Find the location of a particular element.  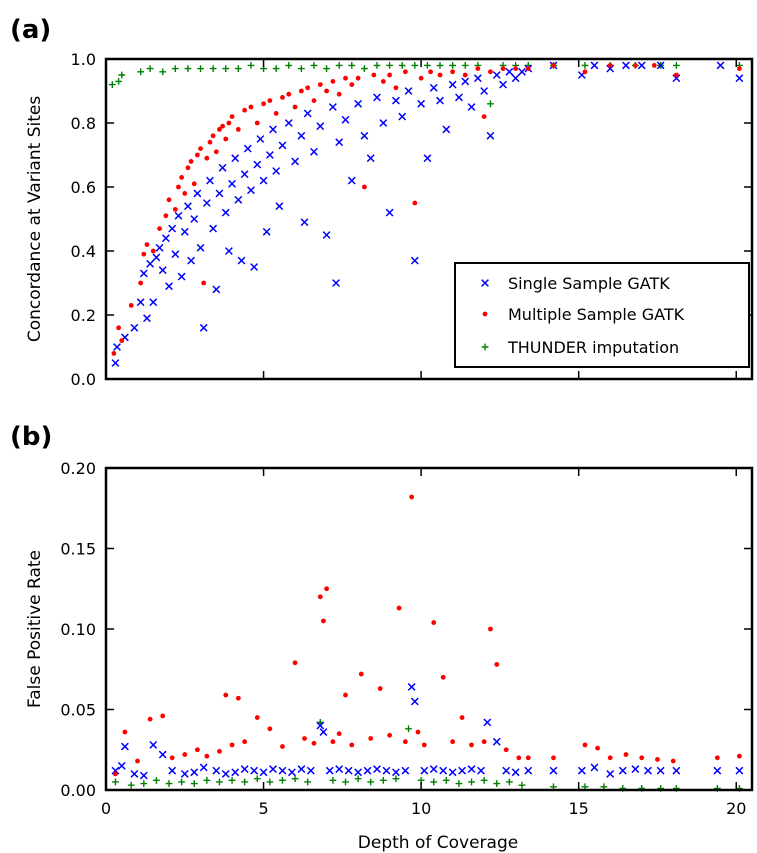

y-tick-label: 0.6 is located at coordinates (83, 187).